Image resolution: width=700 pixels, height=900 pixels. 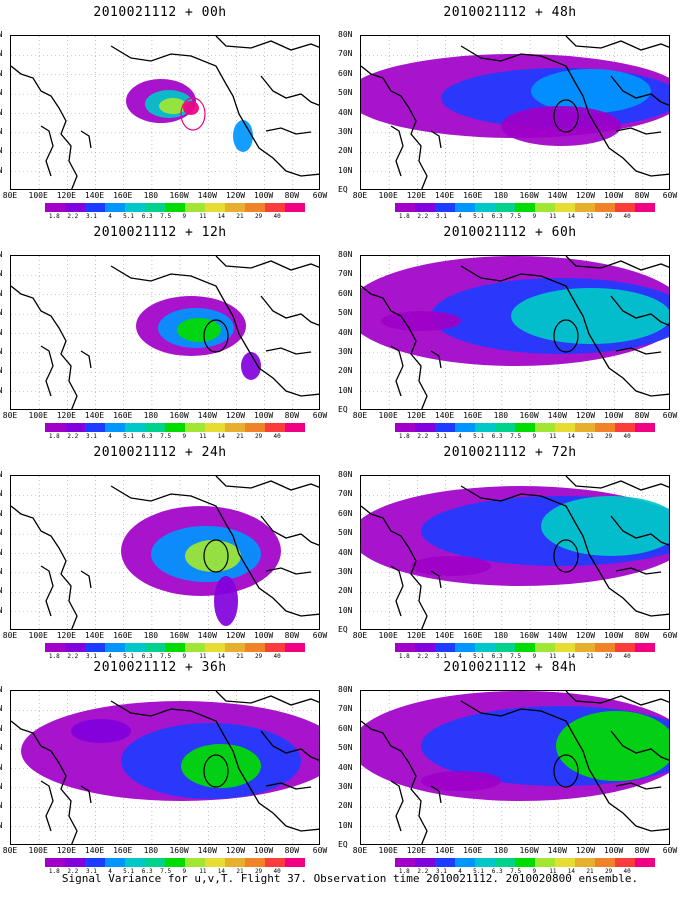 What do you see at coordinates (184, 436) in the screenshot?
I see `colorbar-level-label: 9` at bounding box center [184, 436].